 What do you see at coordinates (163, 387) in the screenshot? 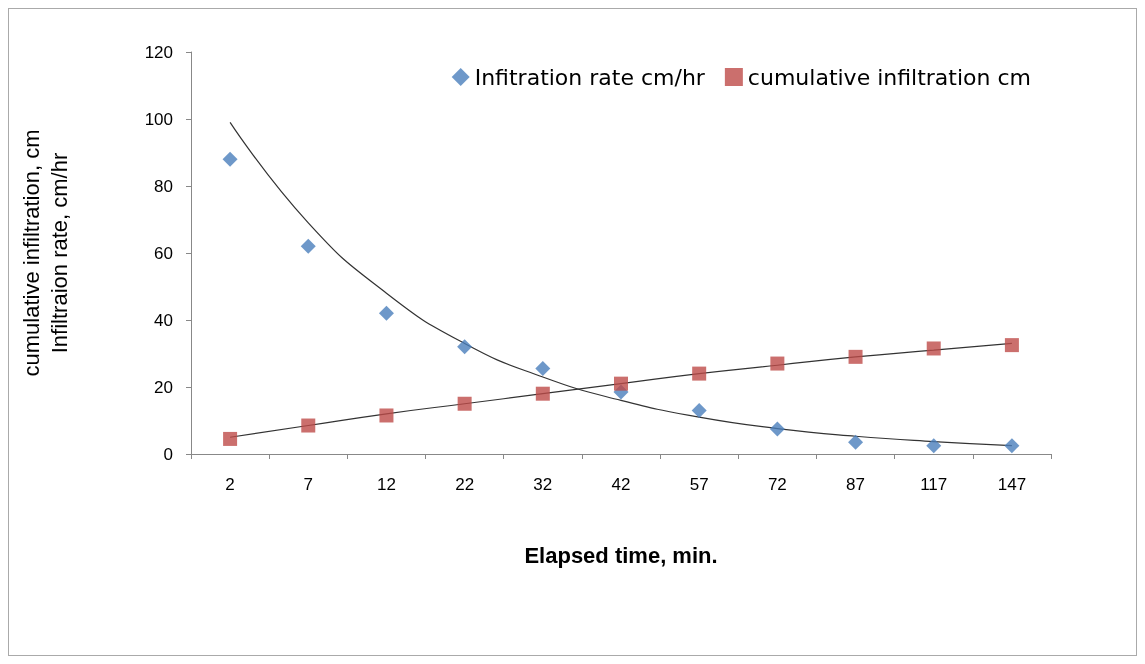
I see `y-tick-label: 20` at bounding box center [163, 387].